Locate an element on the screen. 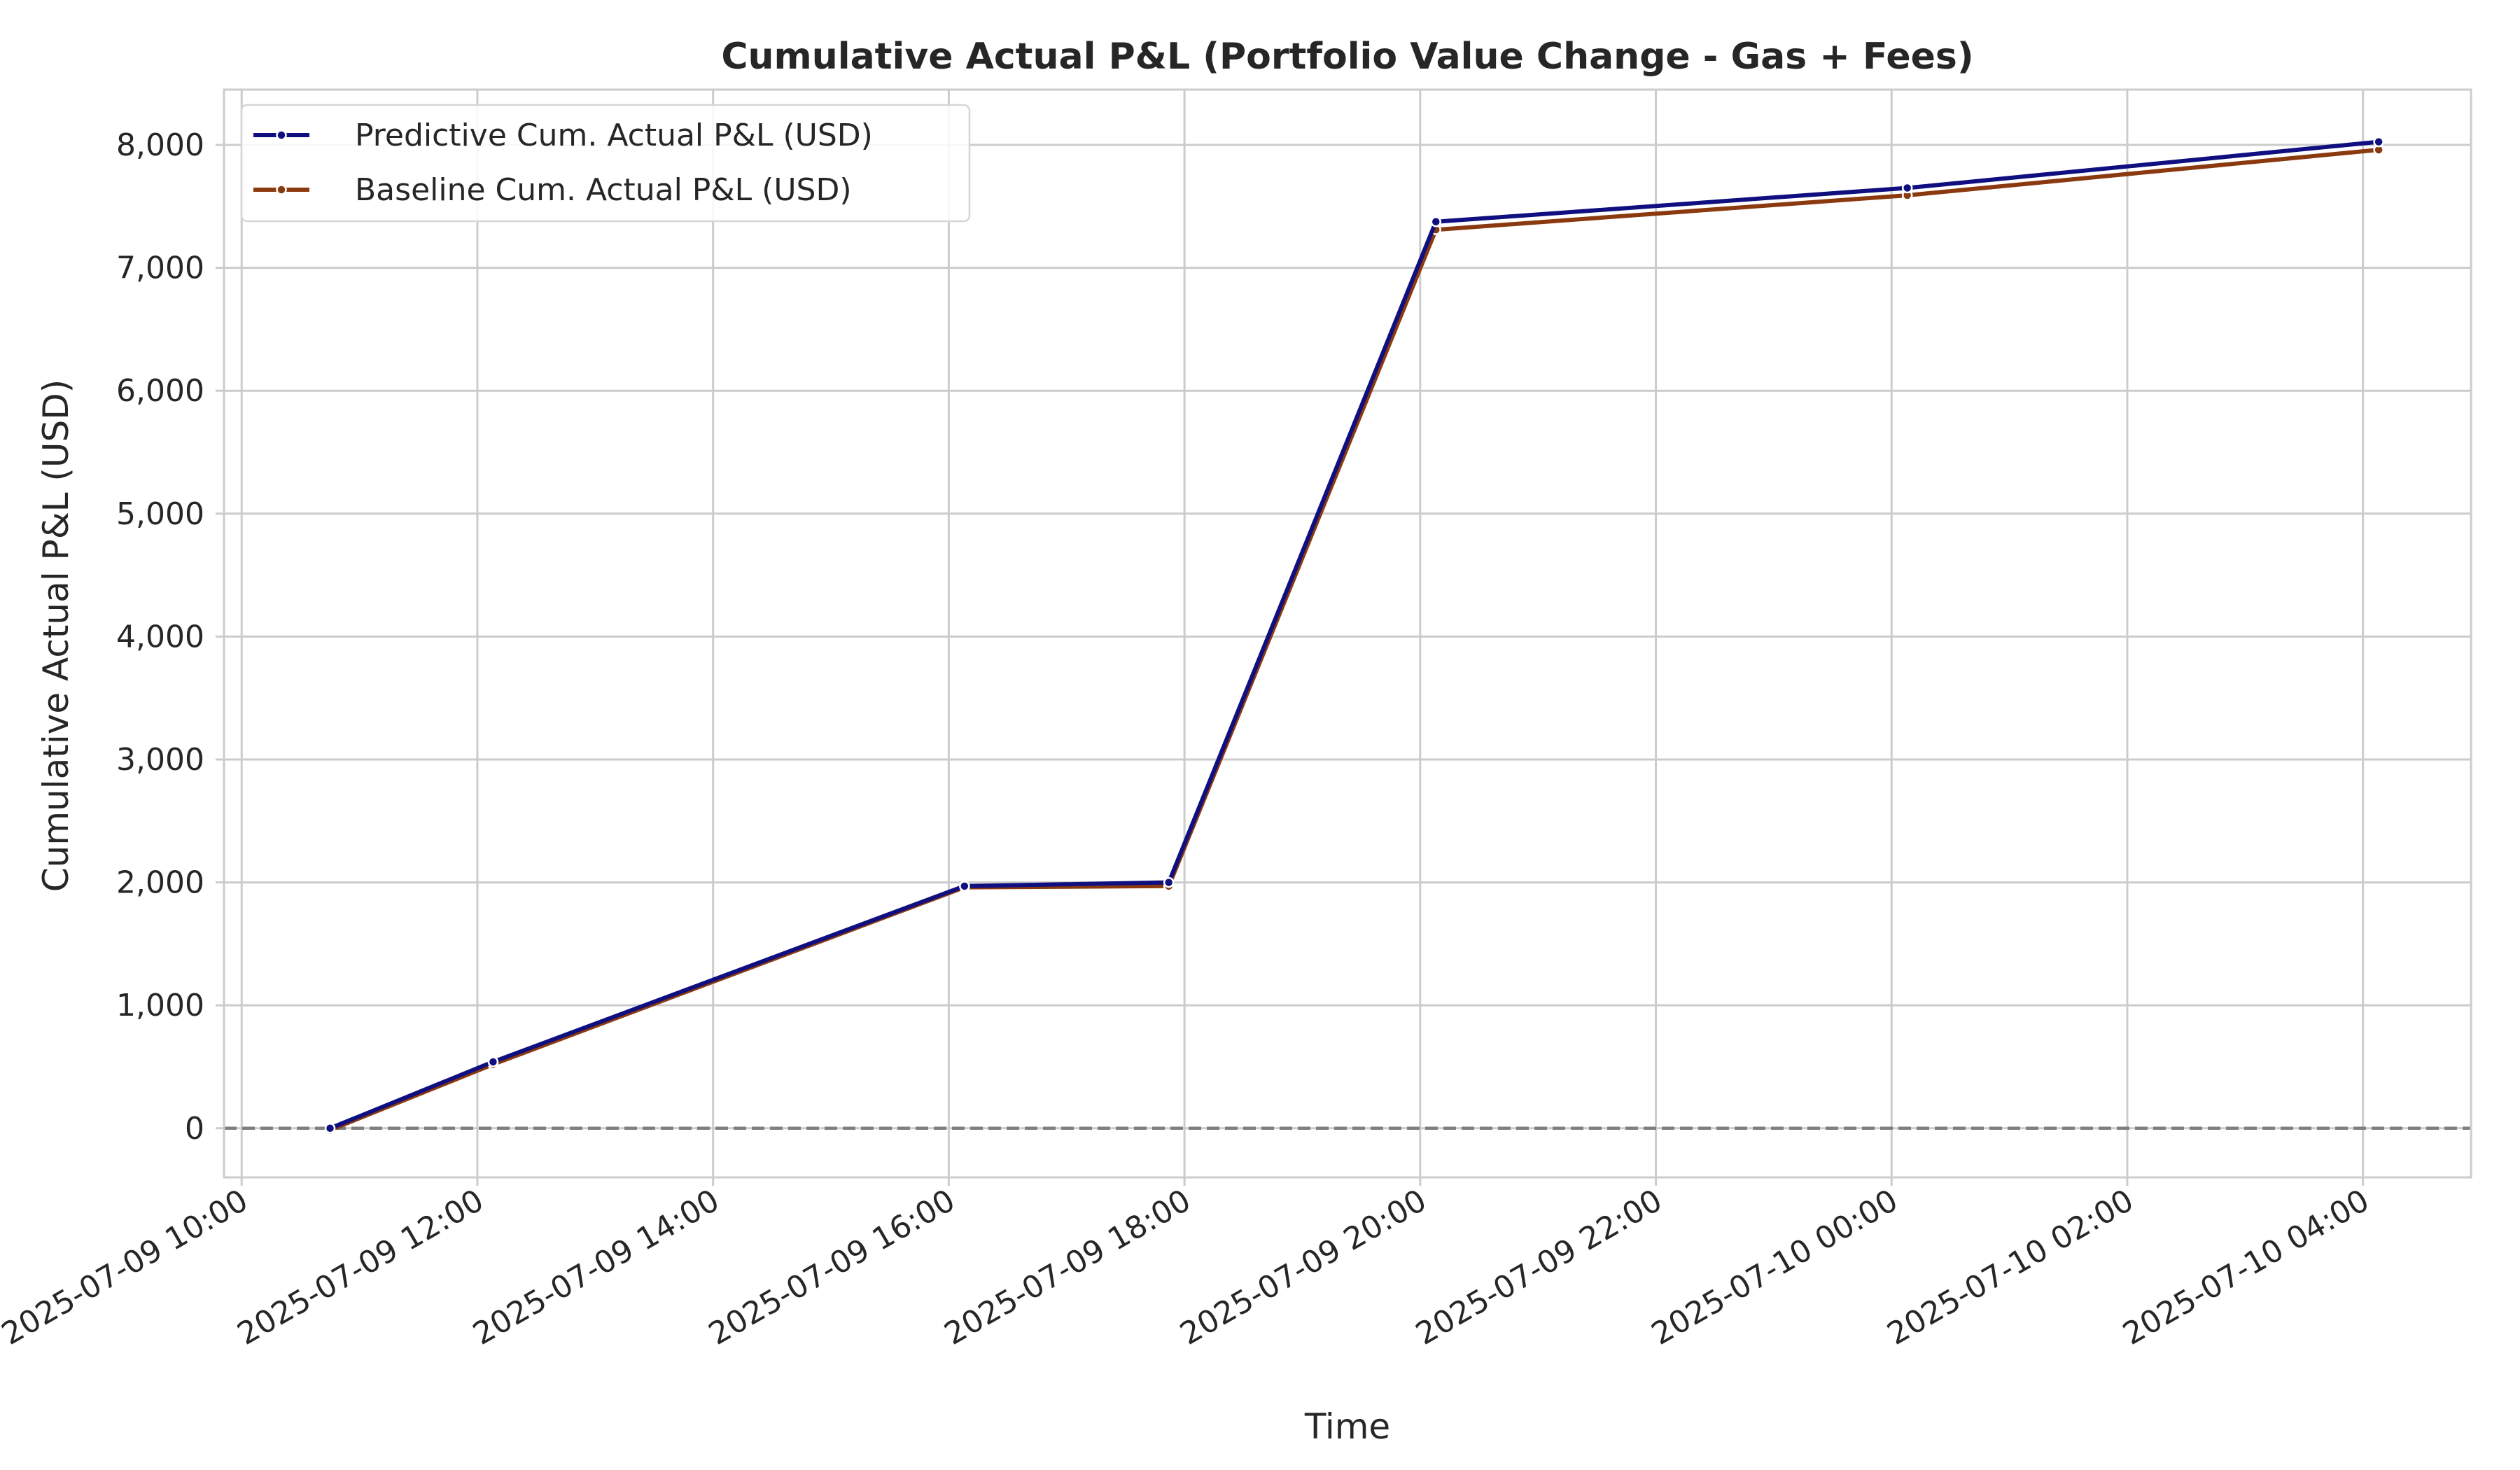 This screenshot has width=2520, height=1470. y-tick-label: 7,000 is located at coordinates (160, 268).